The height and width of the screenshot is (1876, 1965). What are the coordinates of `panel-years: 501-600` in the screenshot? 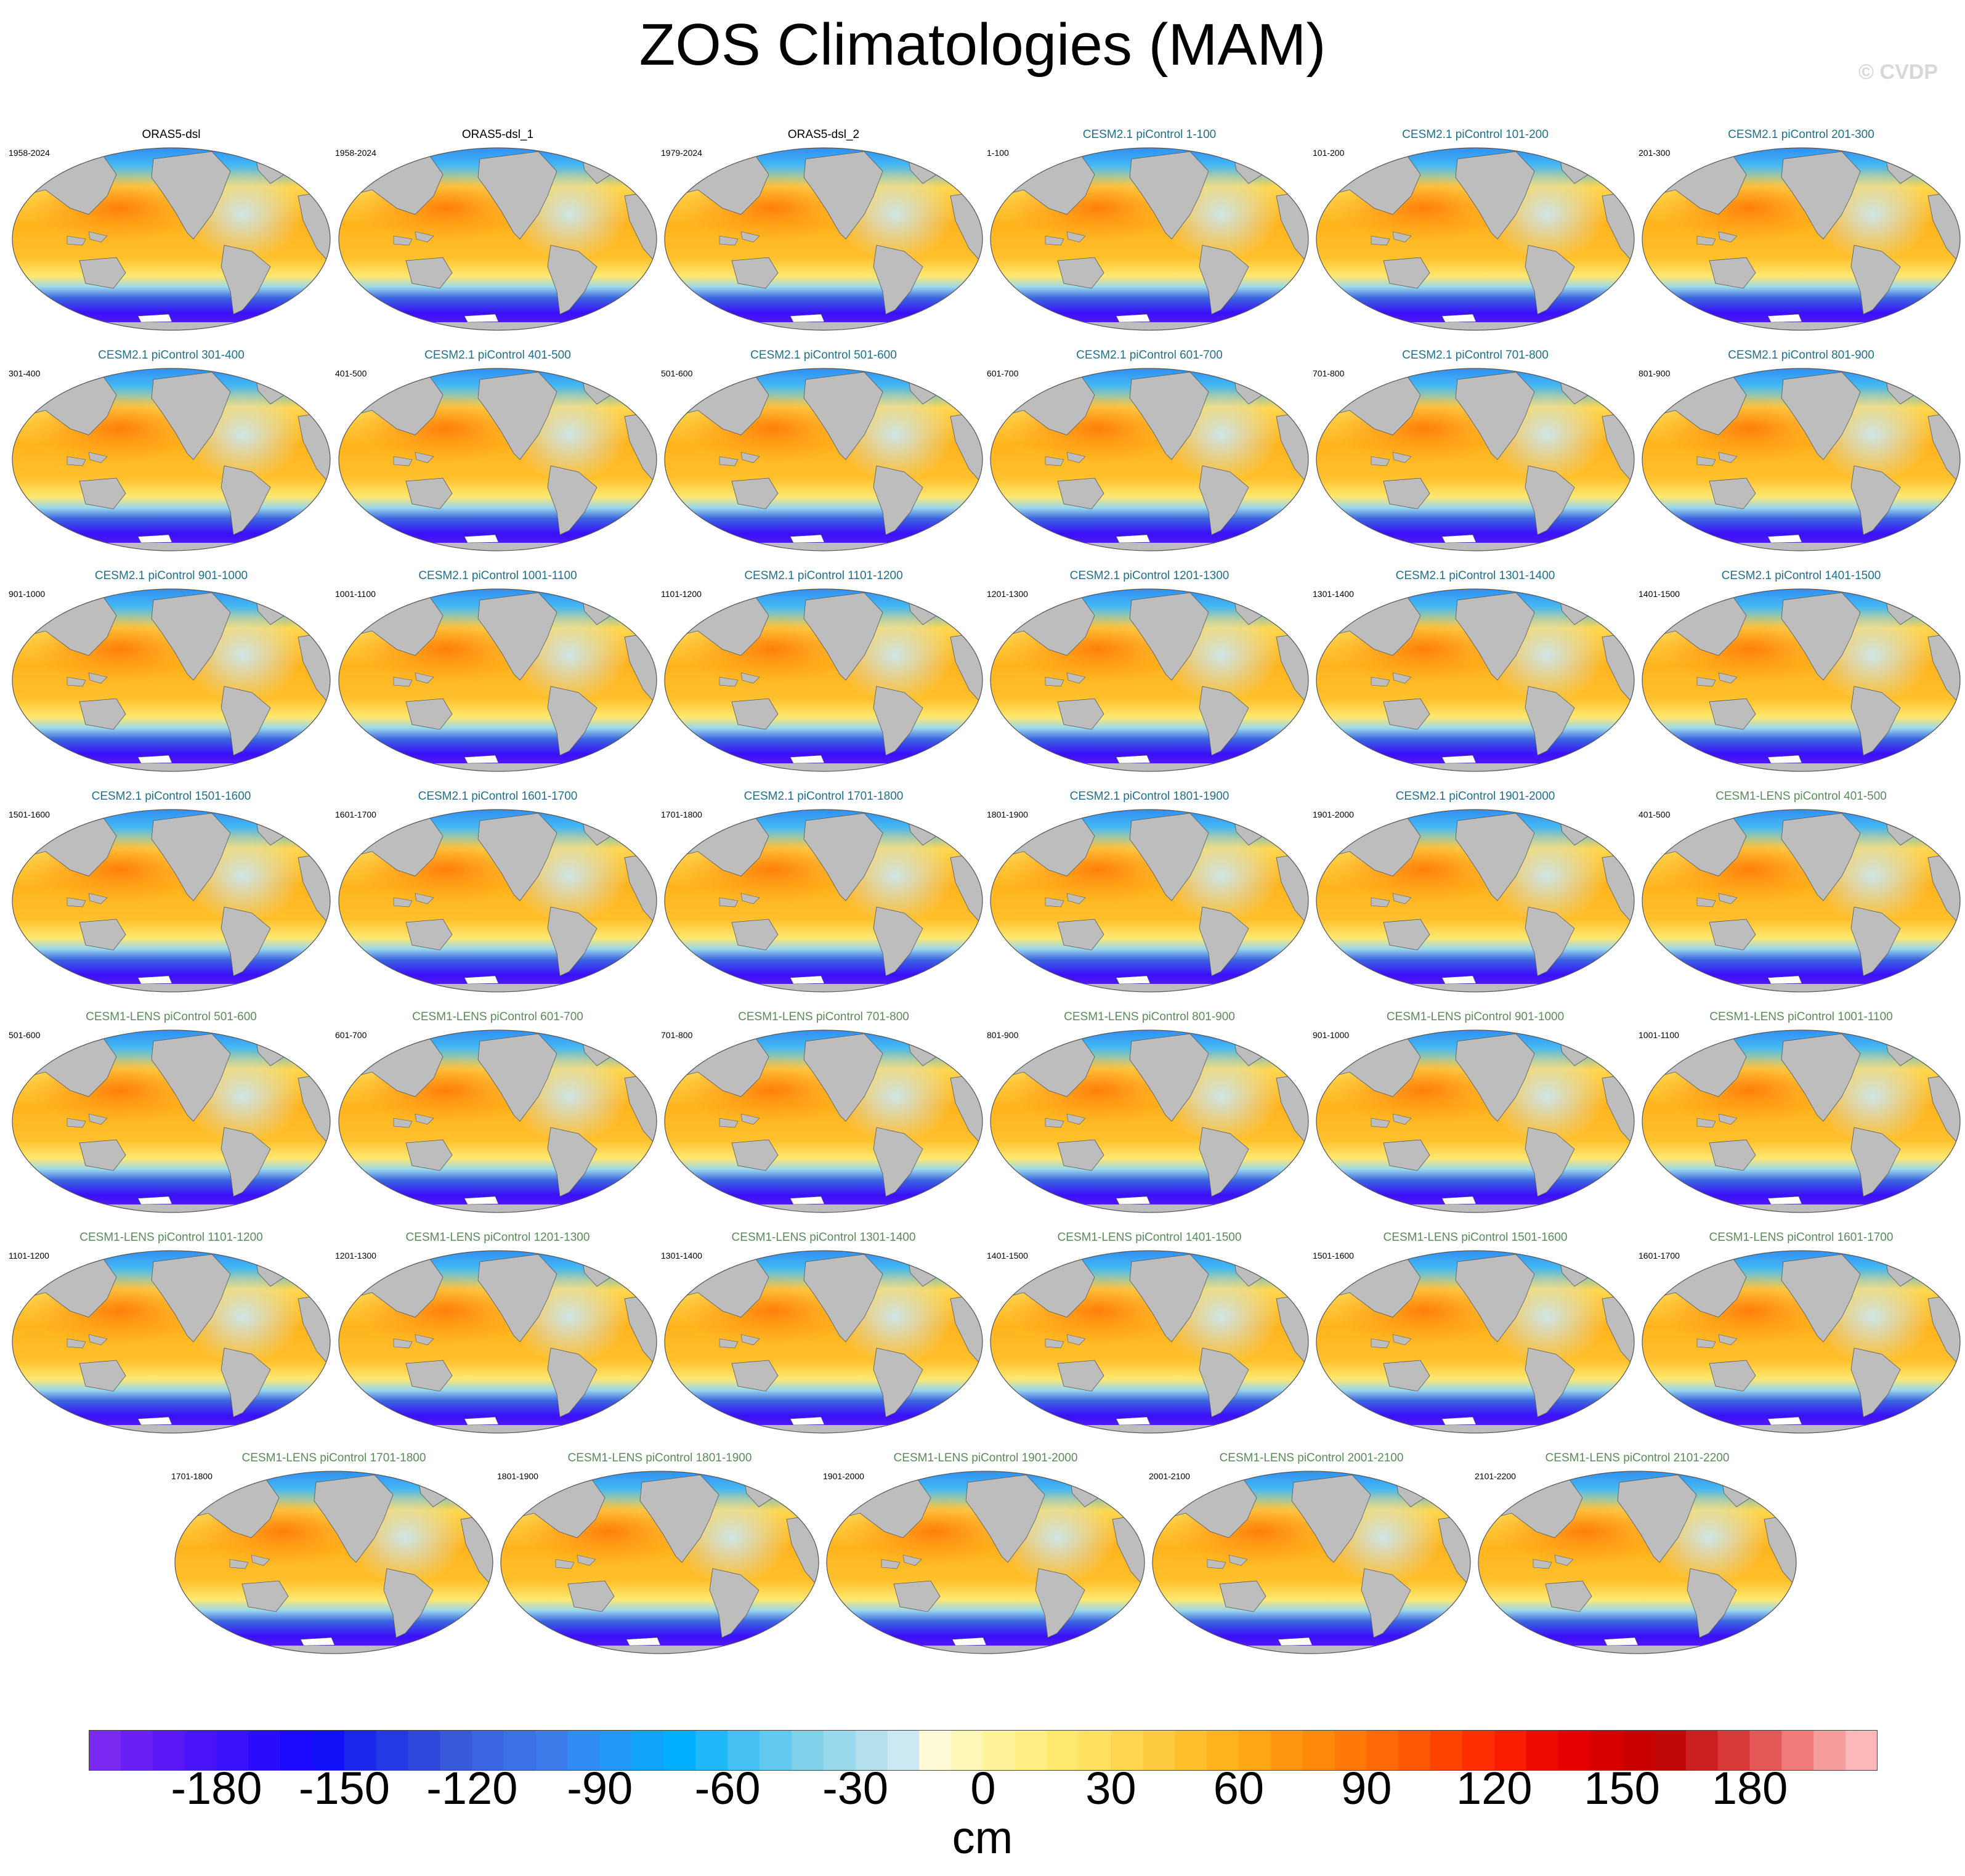 It's located at (677, 373).